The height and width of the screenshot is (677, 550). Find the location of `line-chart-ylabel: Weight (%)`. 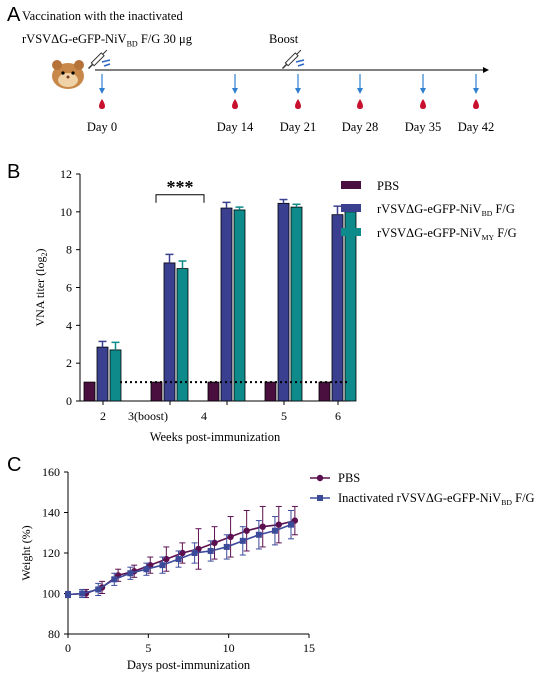

line-chart-ylabel: Weight (%) is located at coordinates (26, 552).